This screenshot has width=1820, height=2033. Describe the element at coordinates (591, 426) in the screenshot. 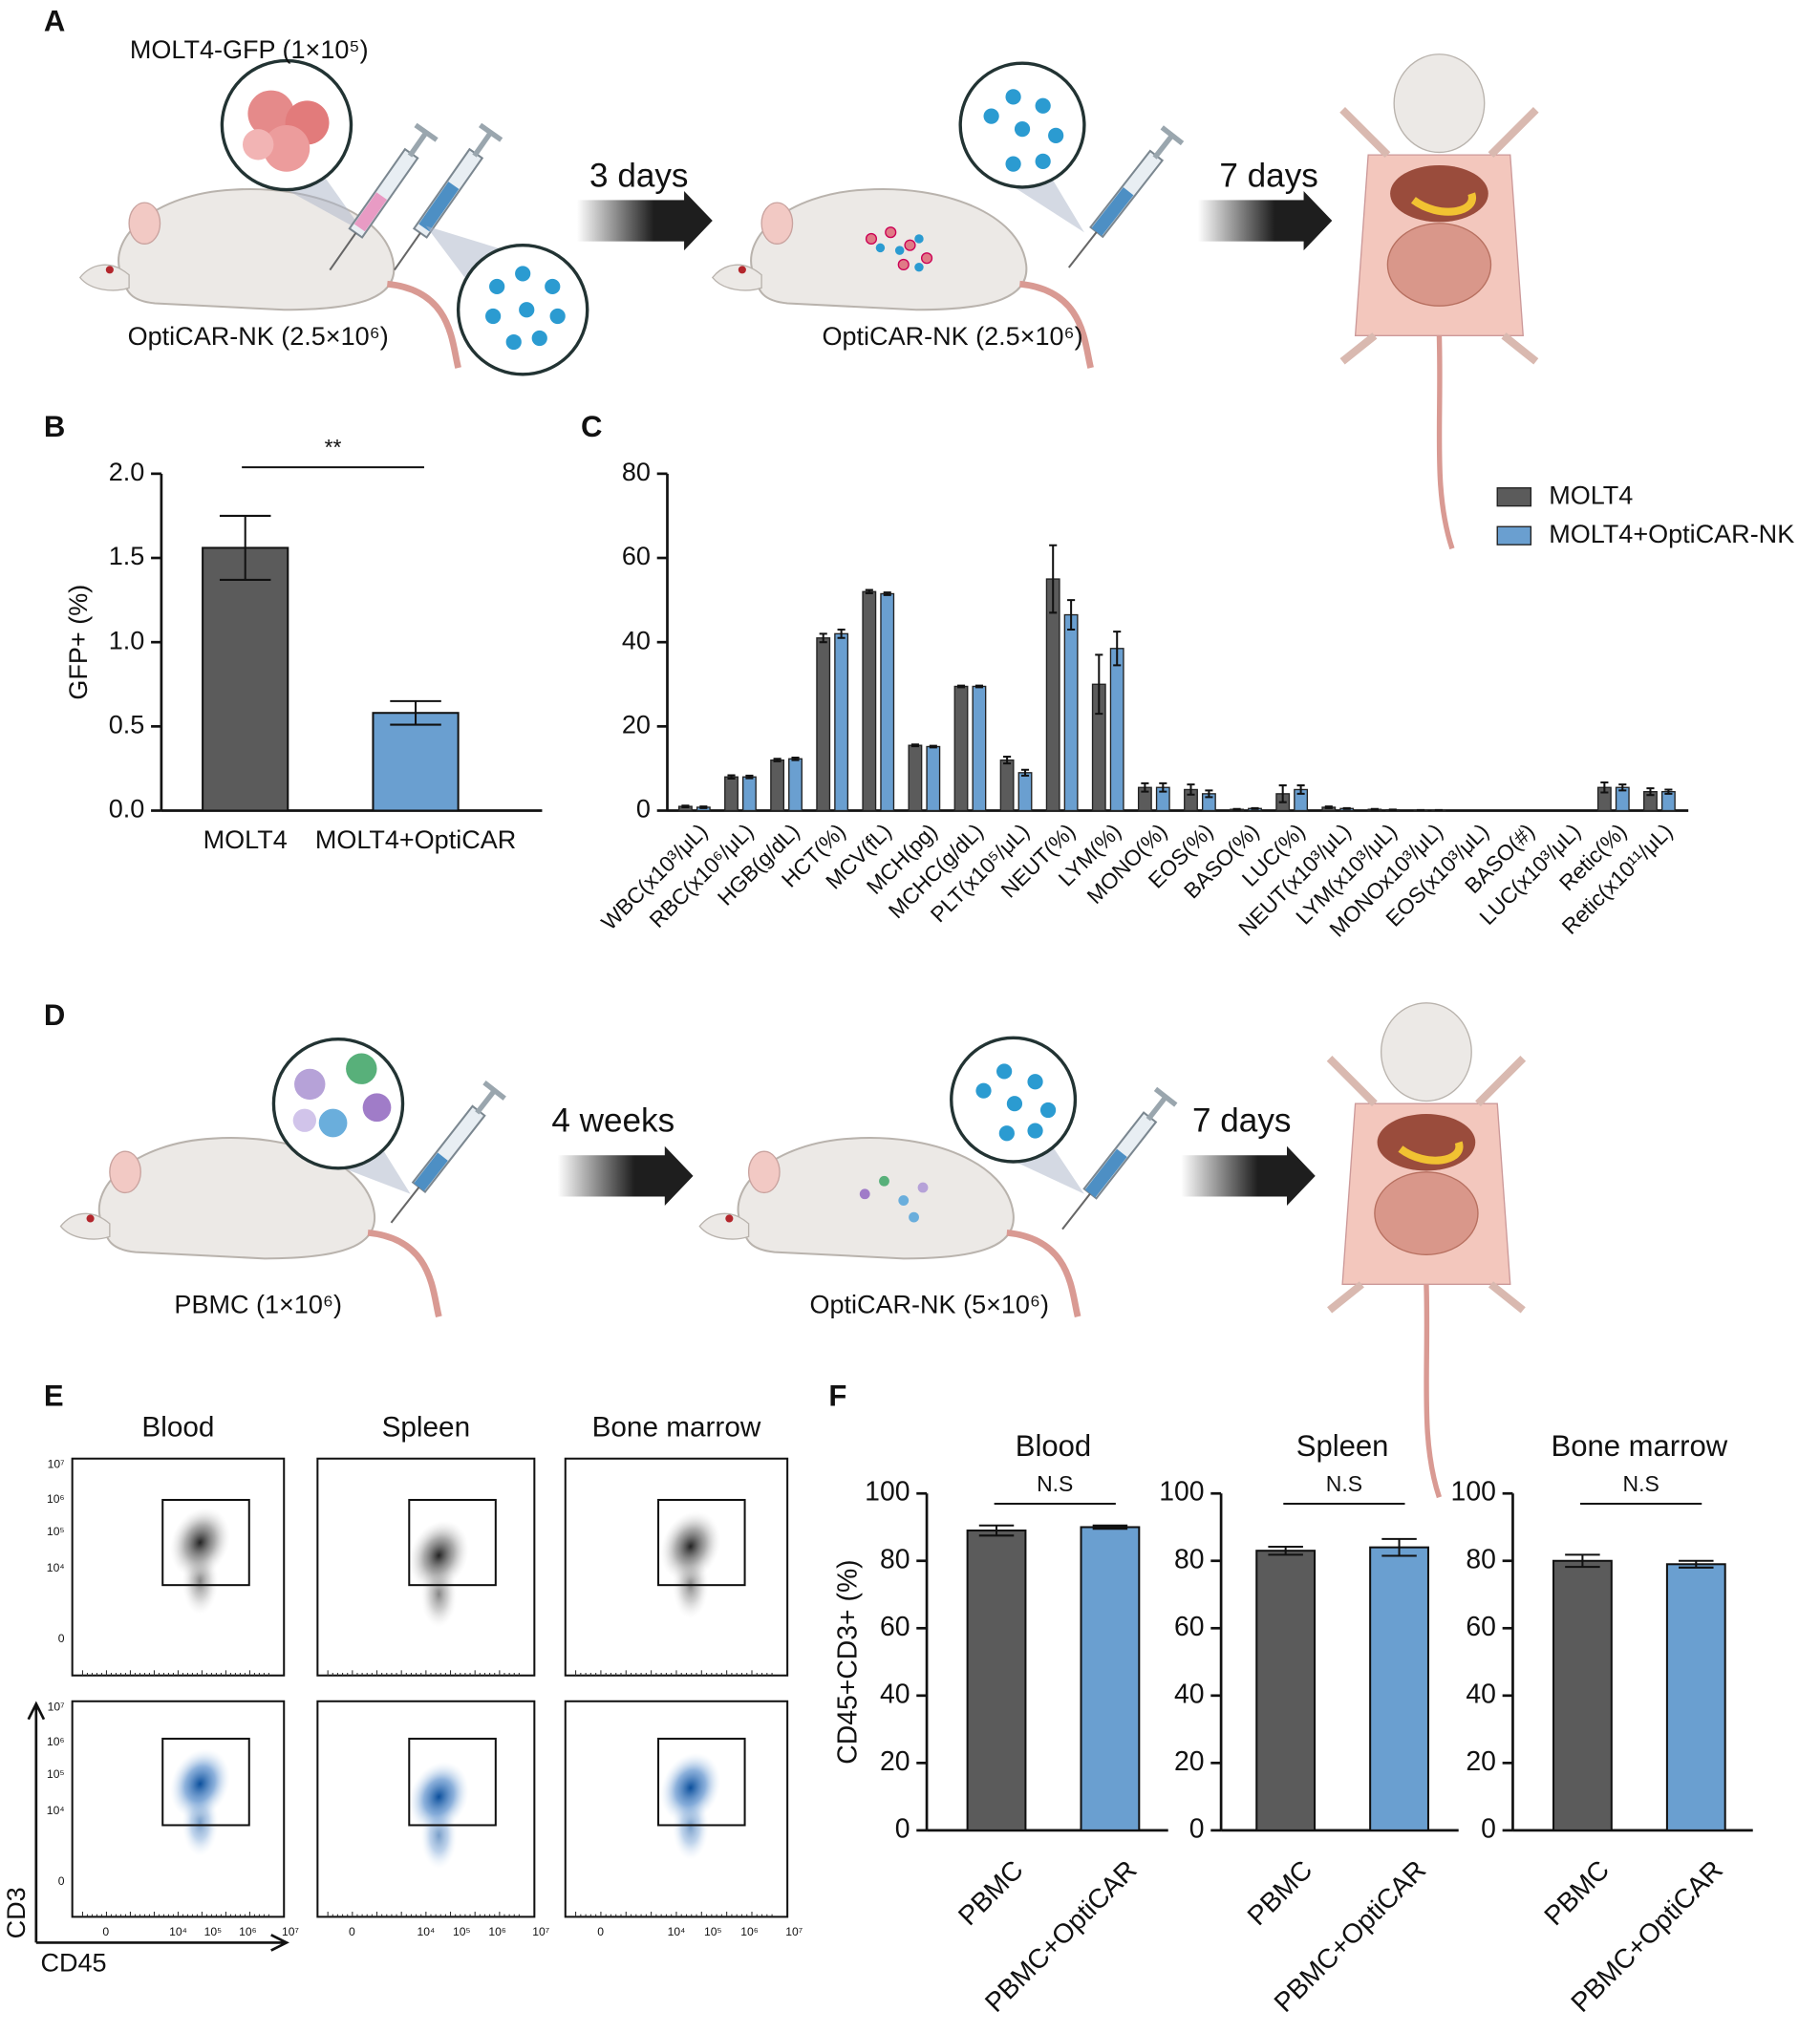

I see `panel-label: C` at that location.